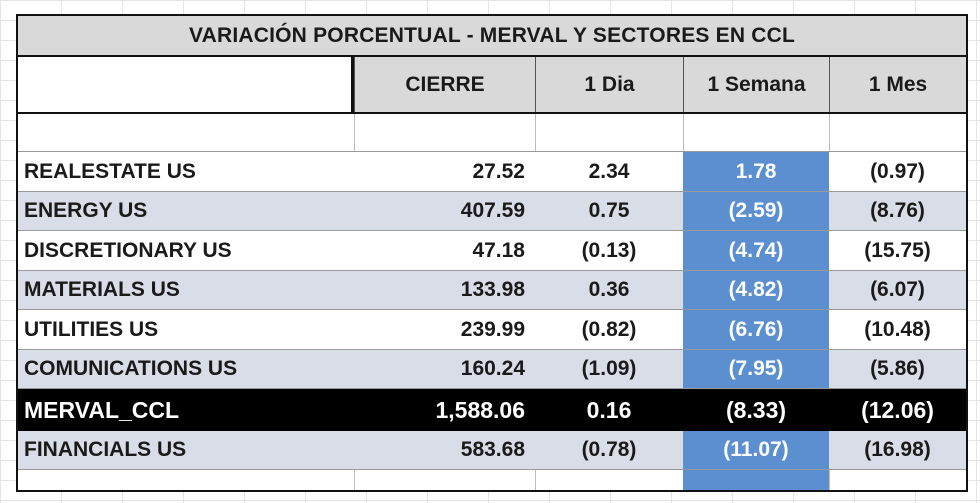  I want to click on row-label: UTILITIES US, so click(91, 329).